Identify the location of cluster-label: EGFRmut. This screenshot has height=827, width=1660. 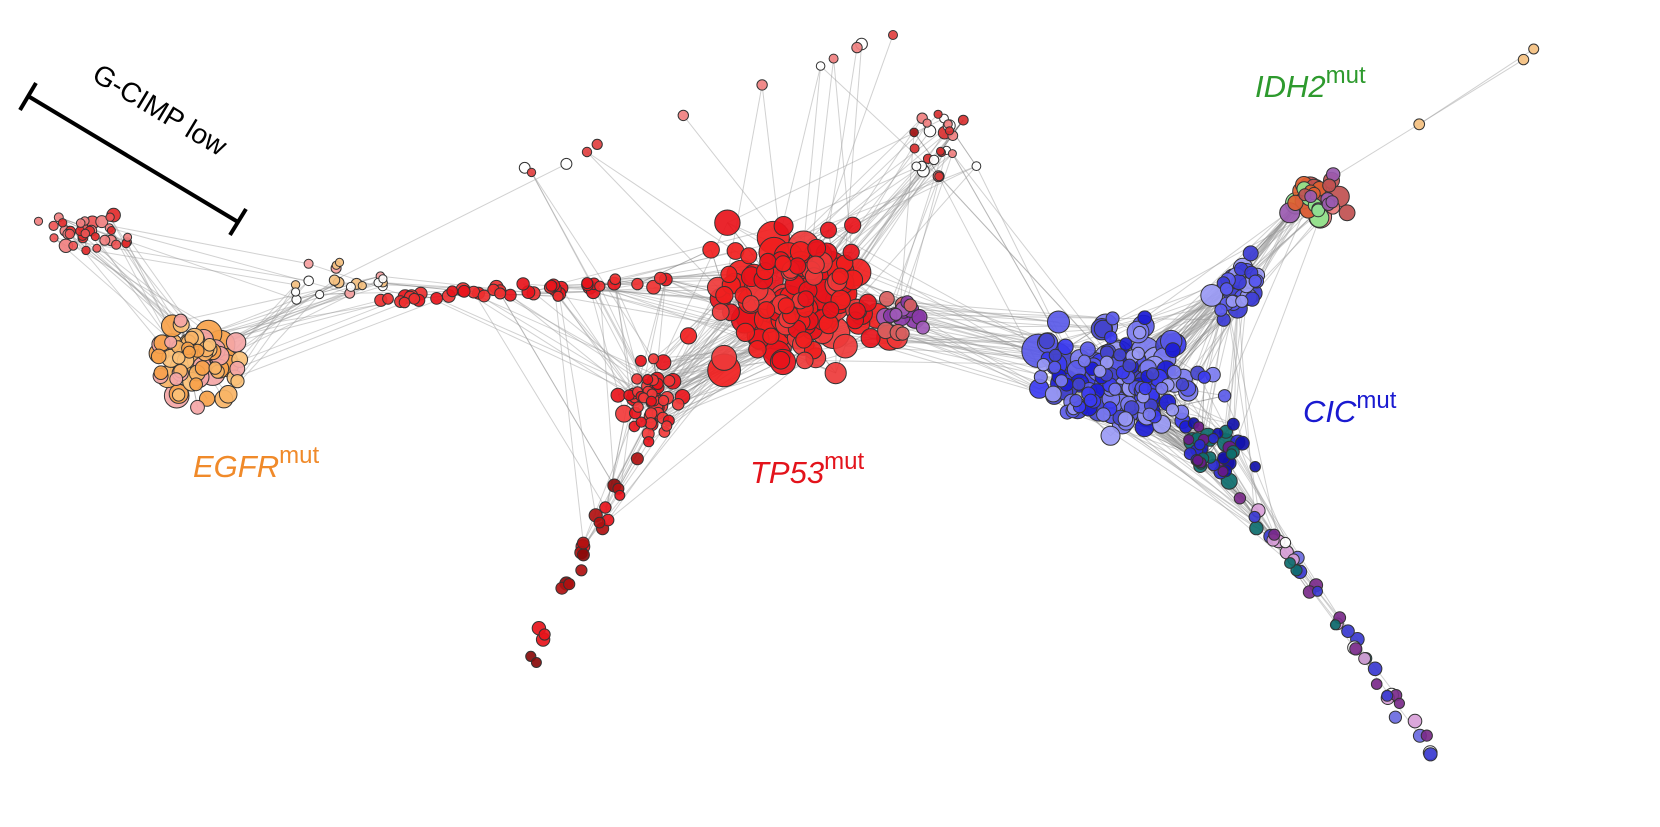
(256, 463).